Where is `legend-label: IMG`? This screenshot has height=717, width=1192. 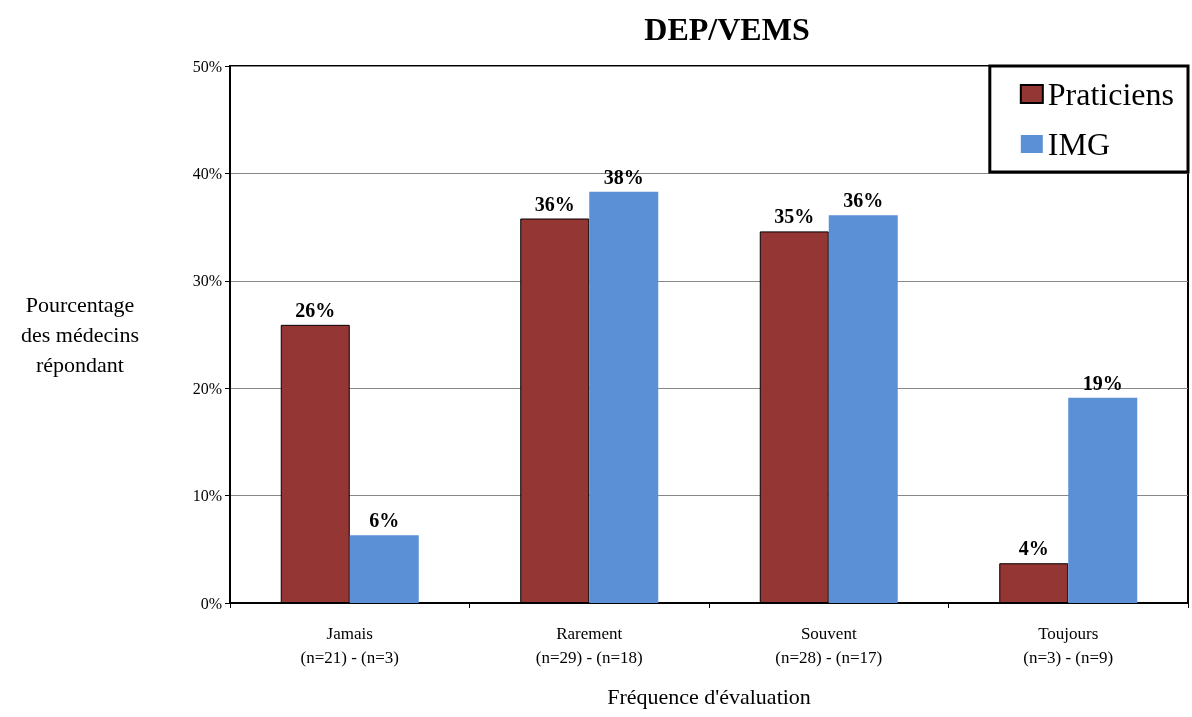
legend-label: IMG is located at coordinates (1079, 144).